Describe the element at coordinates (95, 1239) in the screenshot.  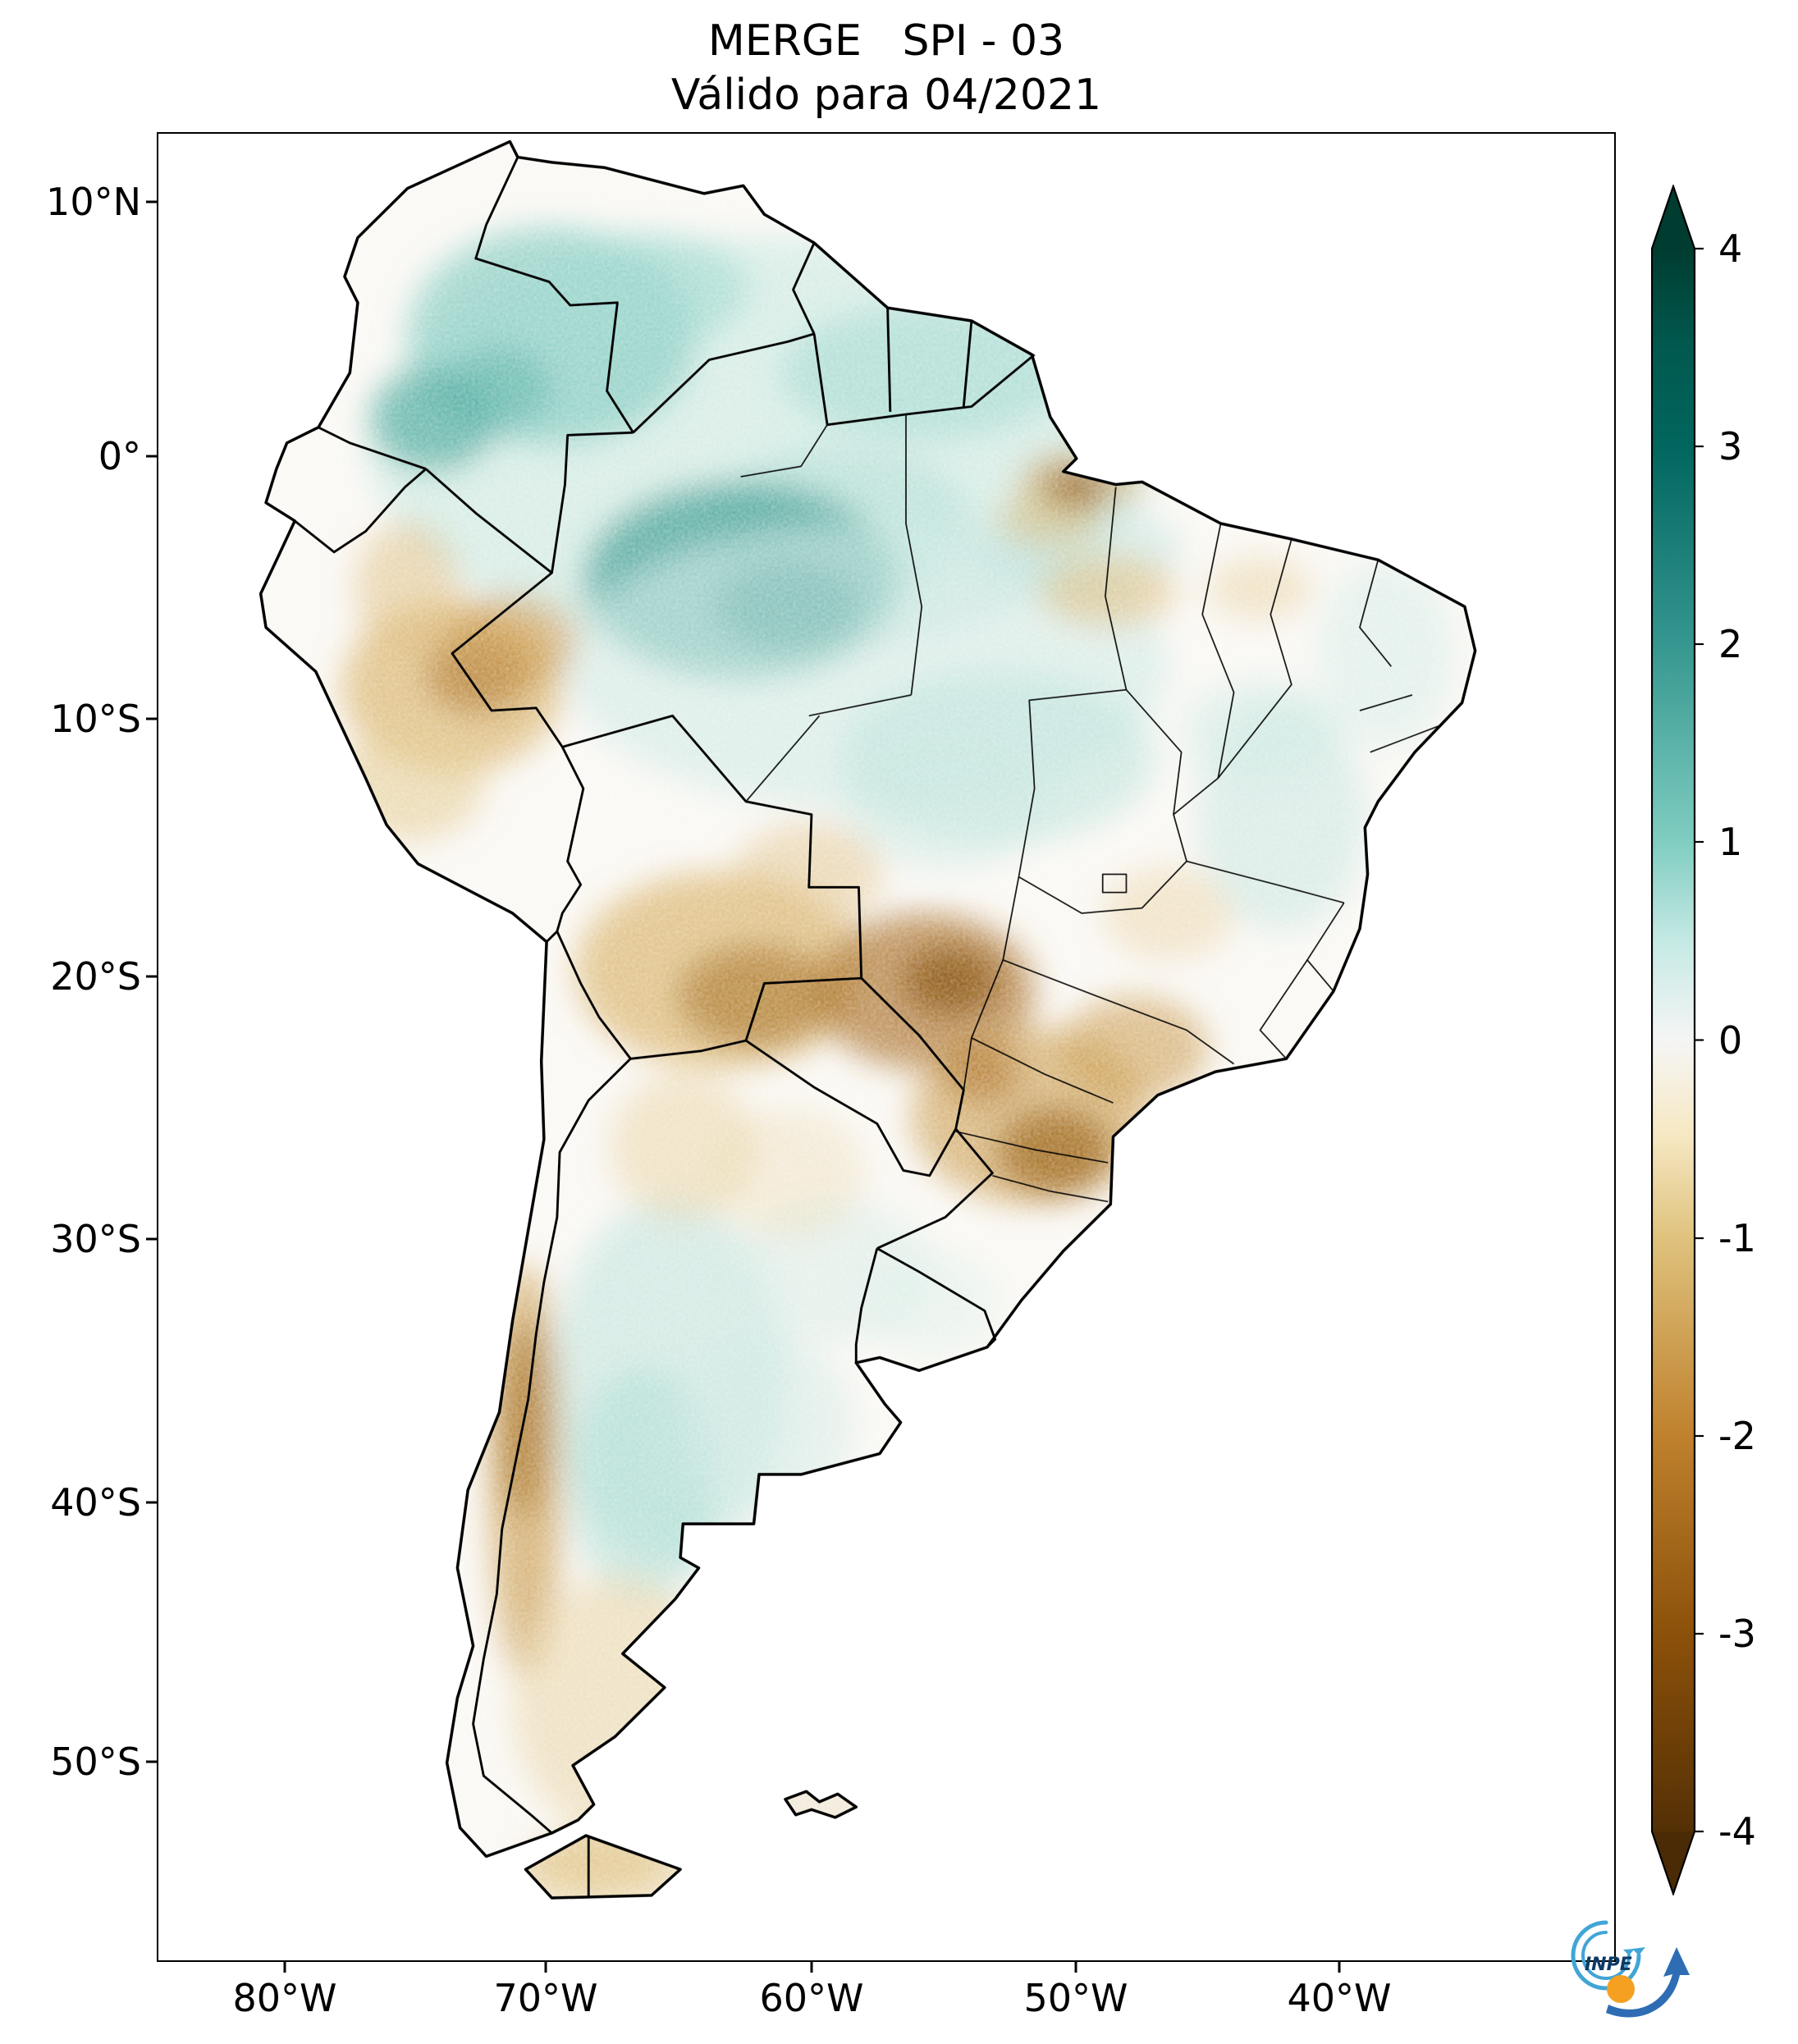
I see `lat-tick-label: 30°S` at that location.